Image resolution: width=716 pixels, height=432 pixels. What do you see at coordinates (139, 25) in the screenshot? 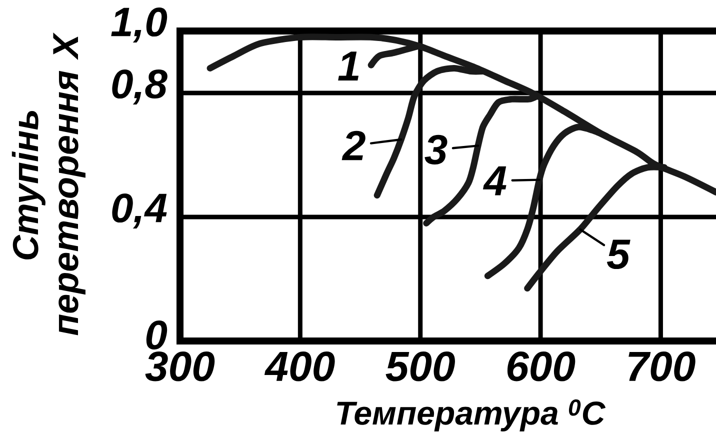
I see `y-tick-label: 1,0` at bounding box center [139, 25].